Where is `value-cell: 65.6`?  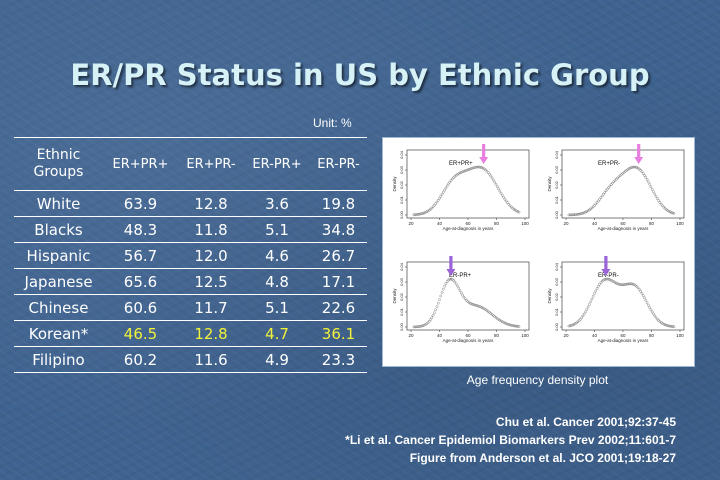
value-cell: 65.6 is located at coordinates (141, 281).